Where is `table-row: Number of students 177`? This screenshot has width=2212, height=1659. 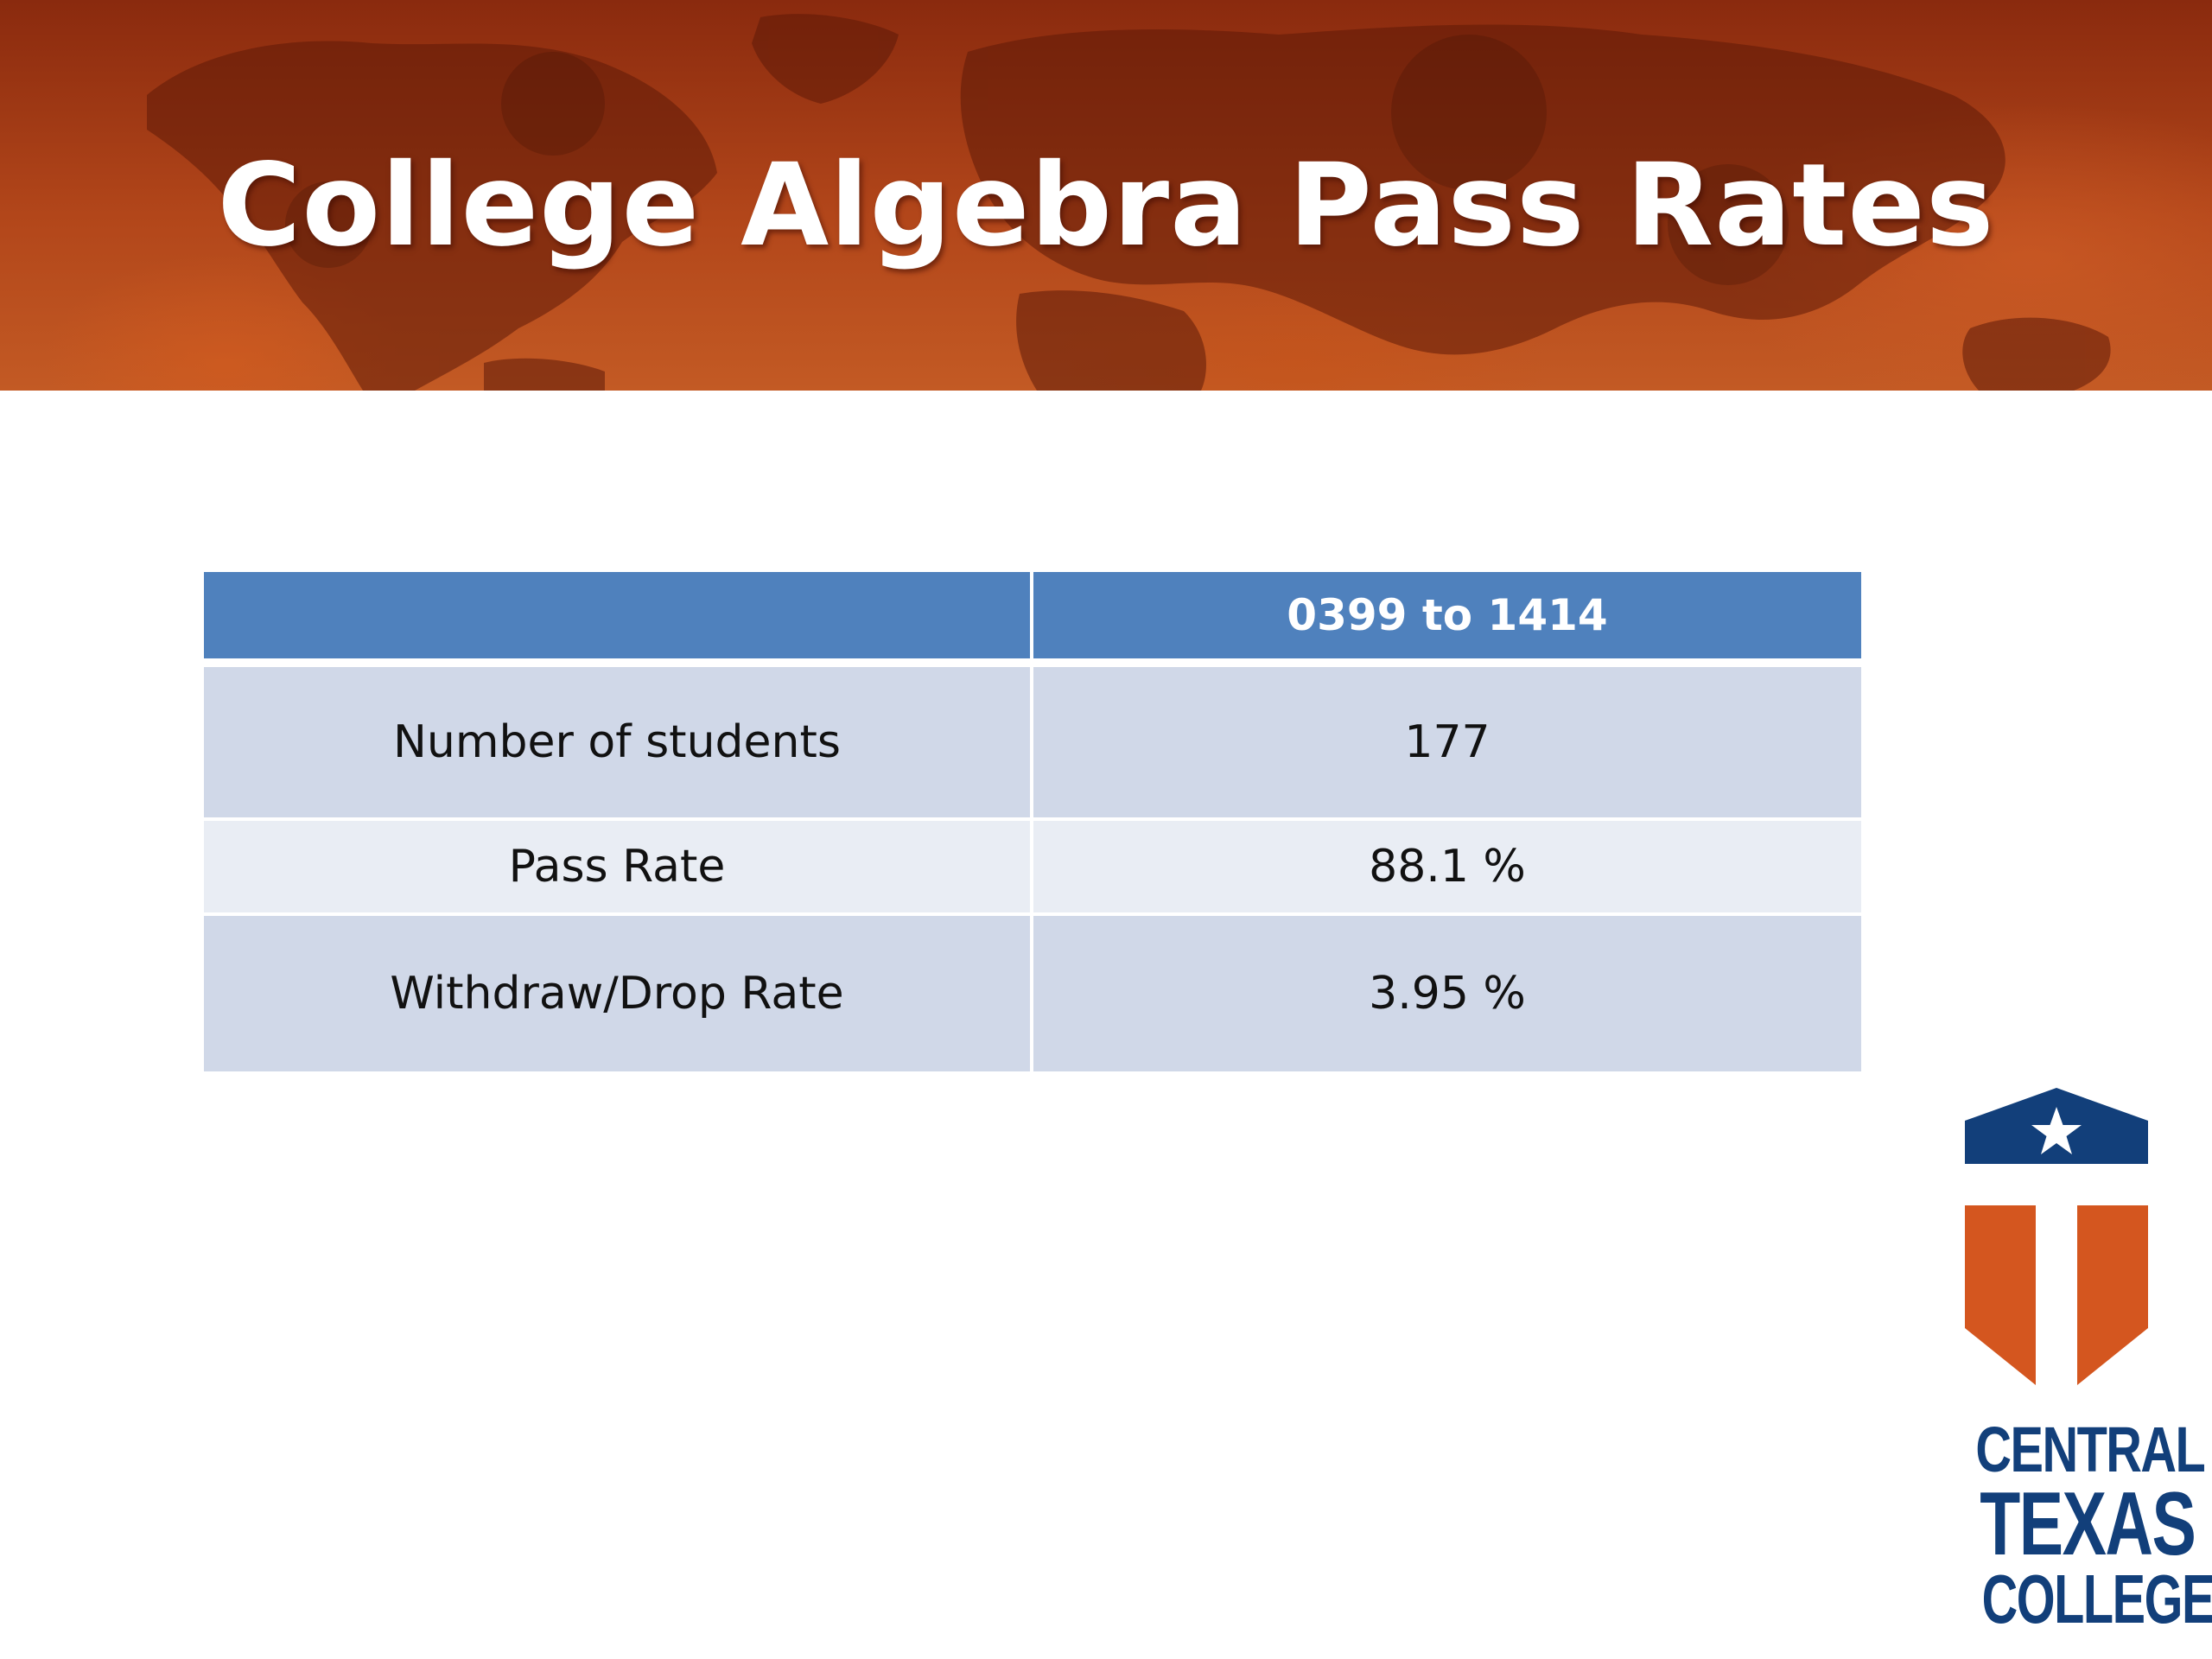 table-row: Number of students 177 is located at coordinates (1032, 742).